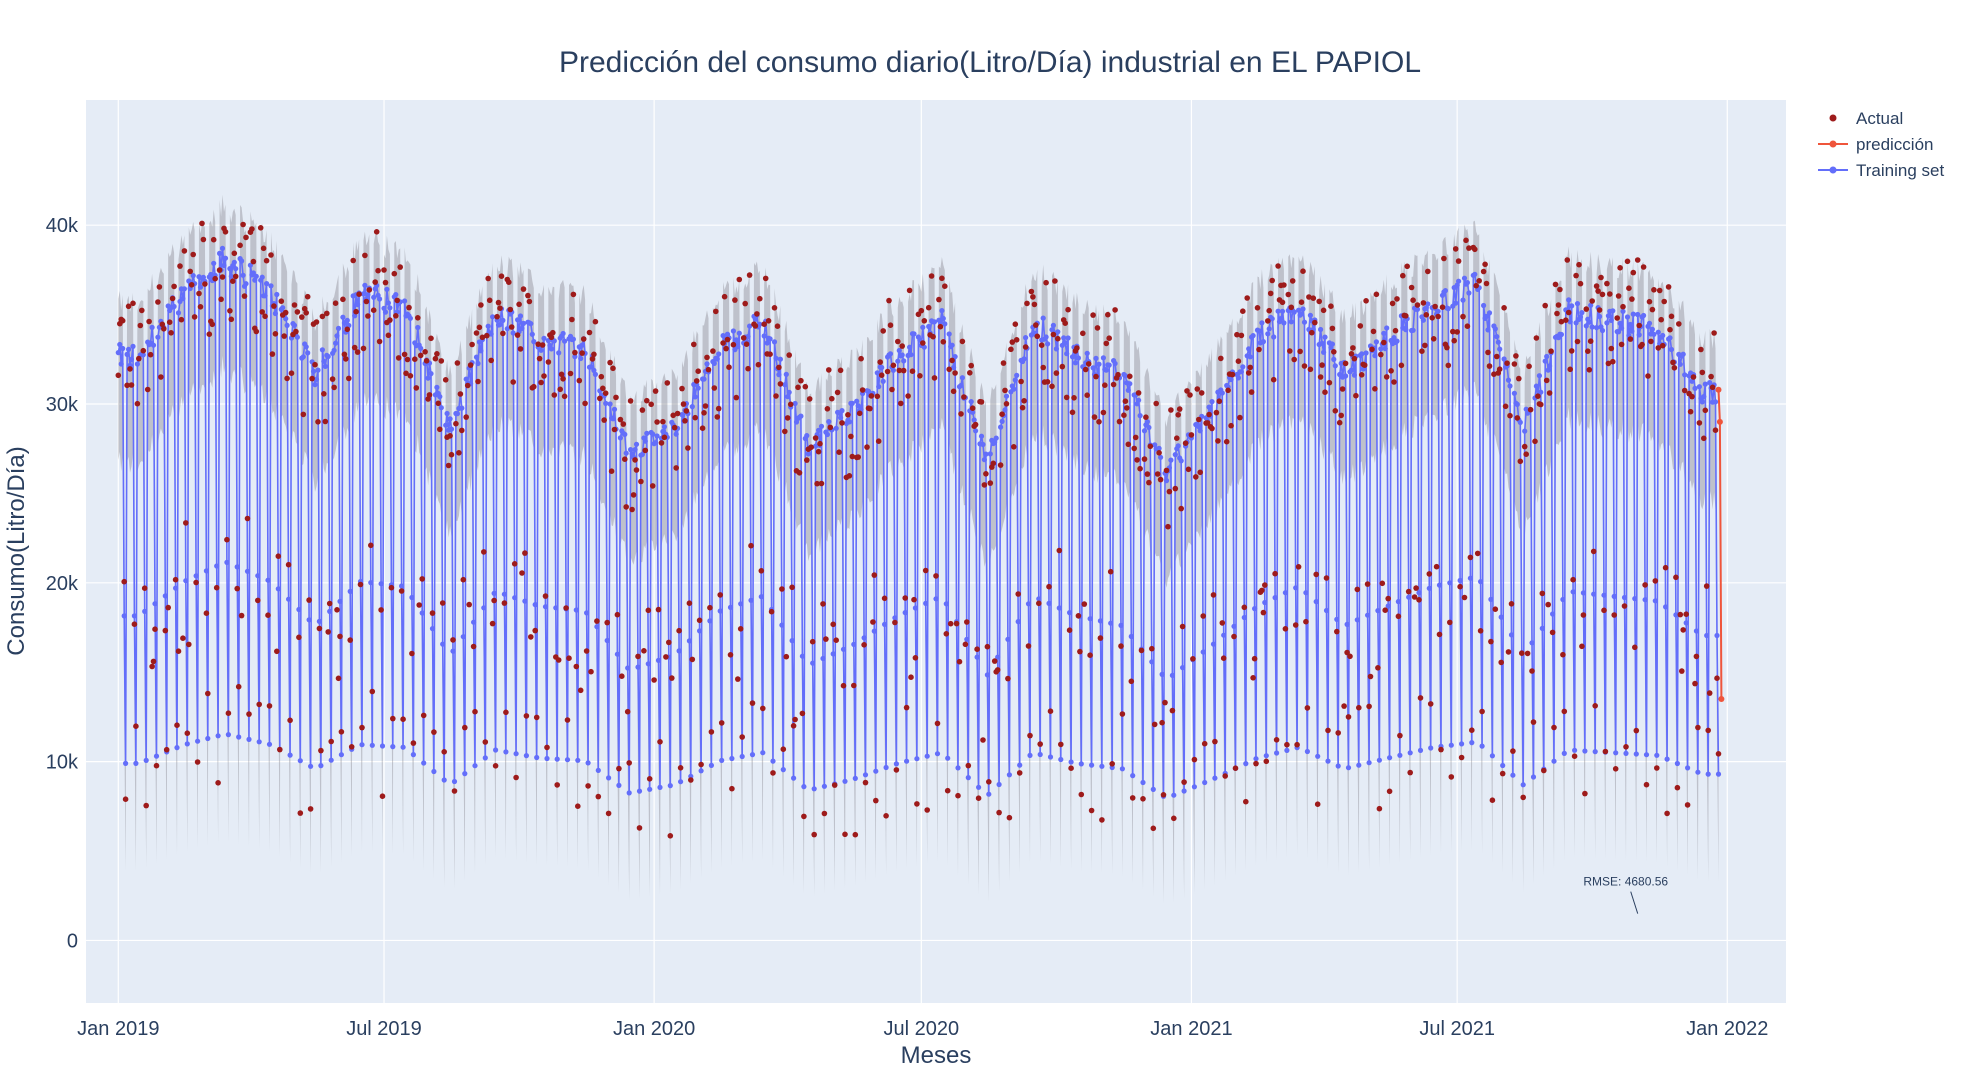 This screenshot has height=1085, width=1980. What do you see at coordinates (1719, 421) in the screenshot?
I see `prediction-point` at bounding box center [1719, 421].